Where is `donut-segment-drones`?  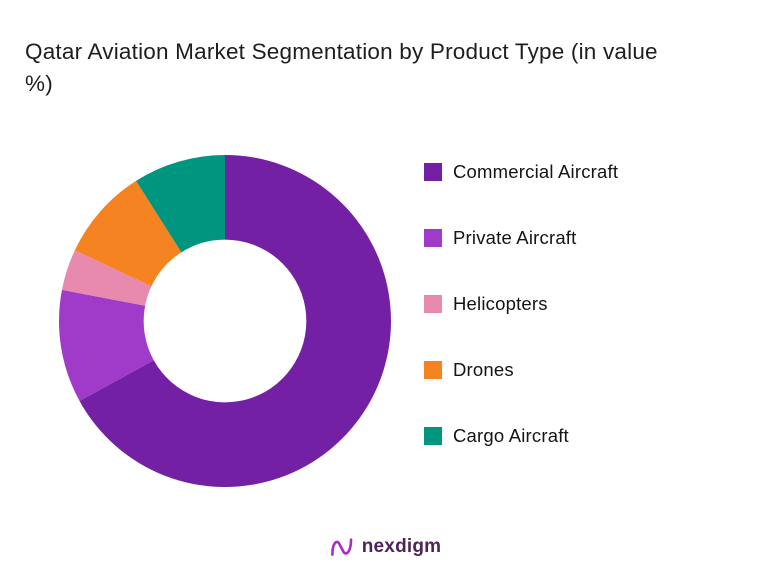 donut-segment-drones is located at coordinates (128, 233).